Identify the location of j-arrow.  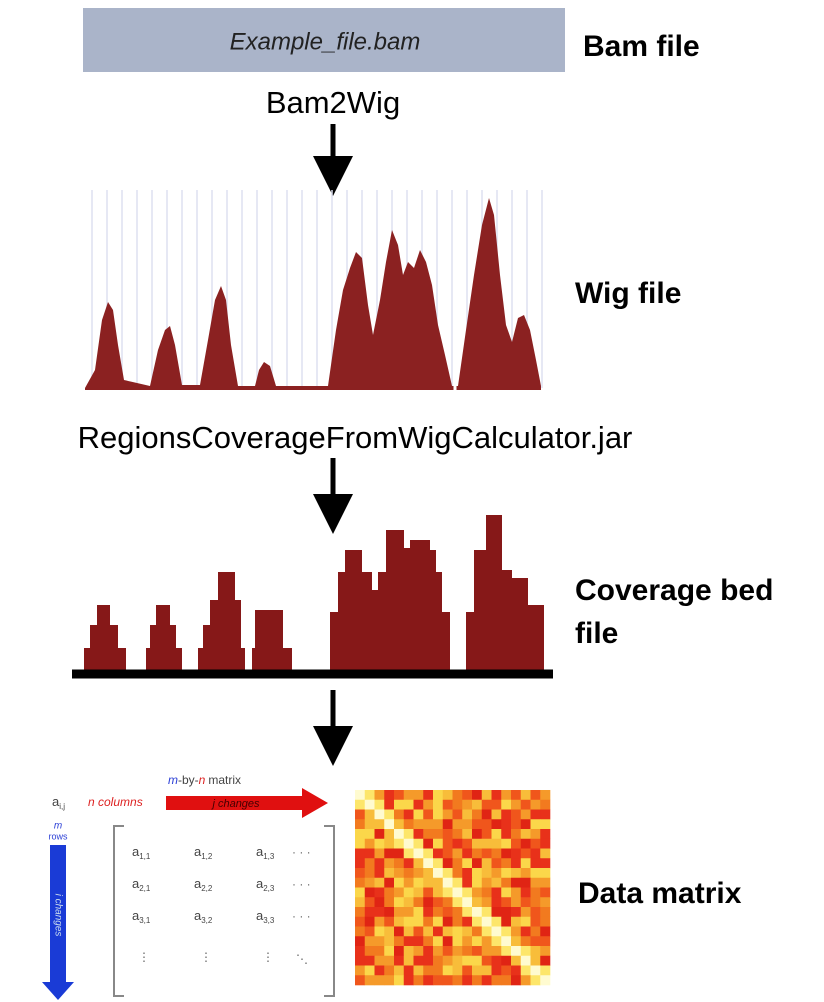
(247, 803).